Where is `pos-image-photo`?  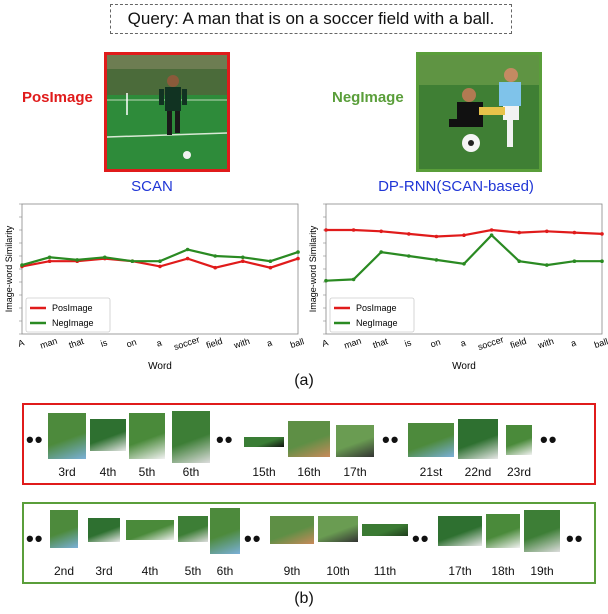
pos-image-photo is located at coordinates (167, 112).